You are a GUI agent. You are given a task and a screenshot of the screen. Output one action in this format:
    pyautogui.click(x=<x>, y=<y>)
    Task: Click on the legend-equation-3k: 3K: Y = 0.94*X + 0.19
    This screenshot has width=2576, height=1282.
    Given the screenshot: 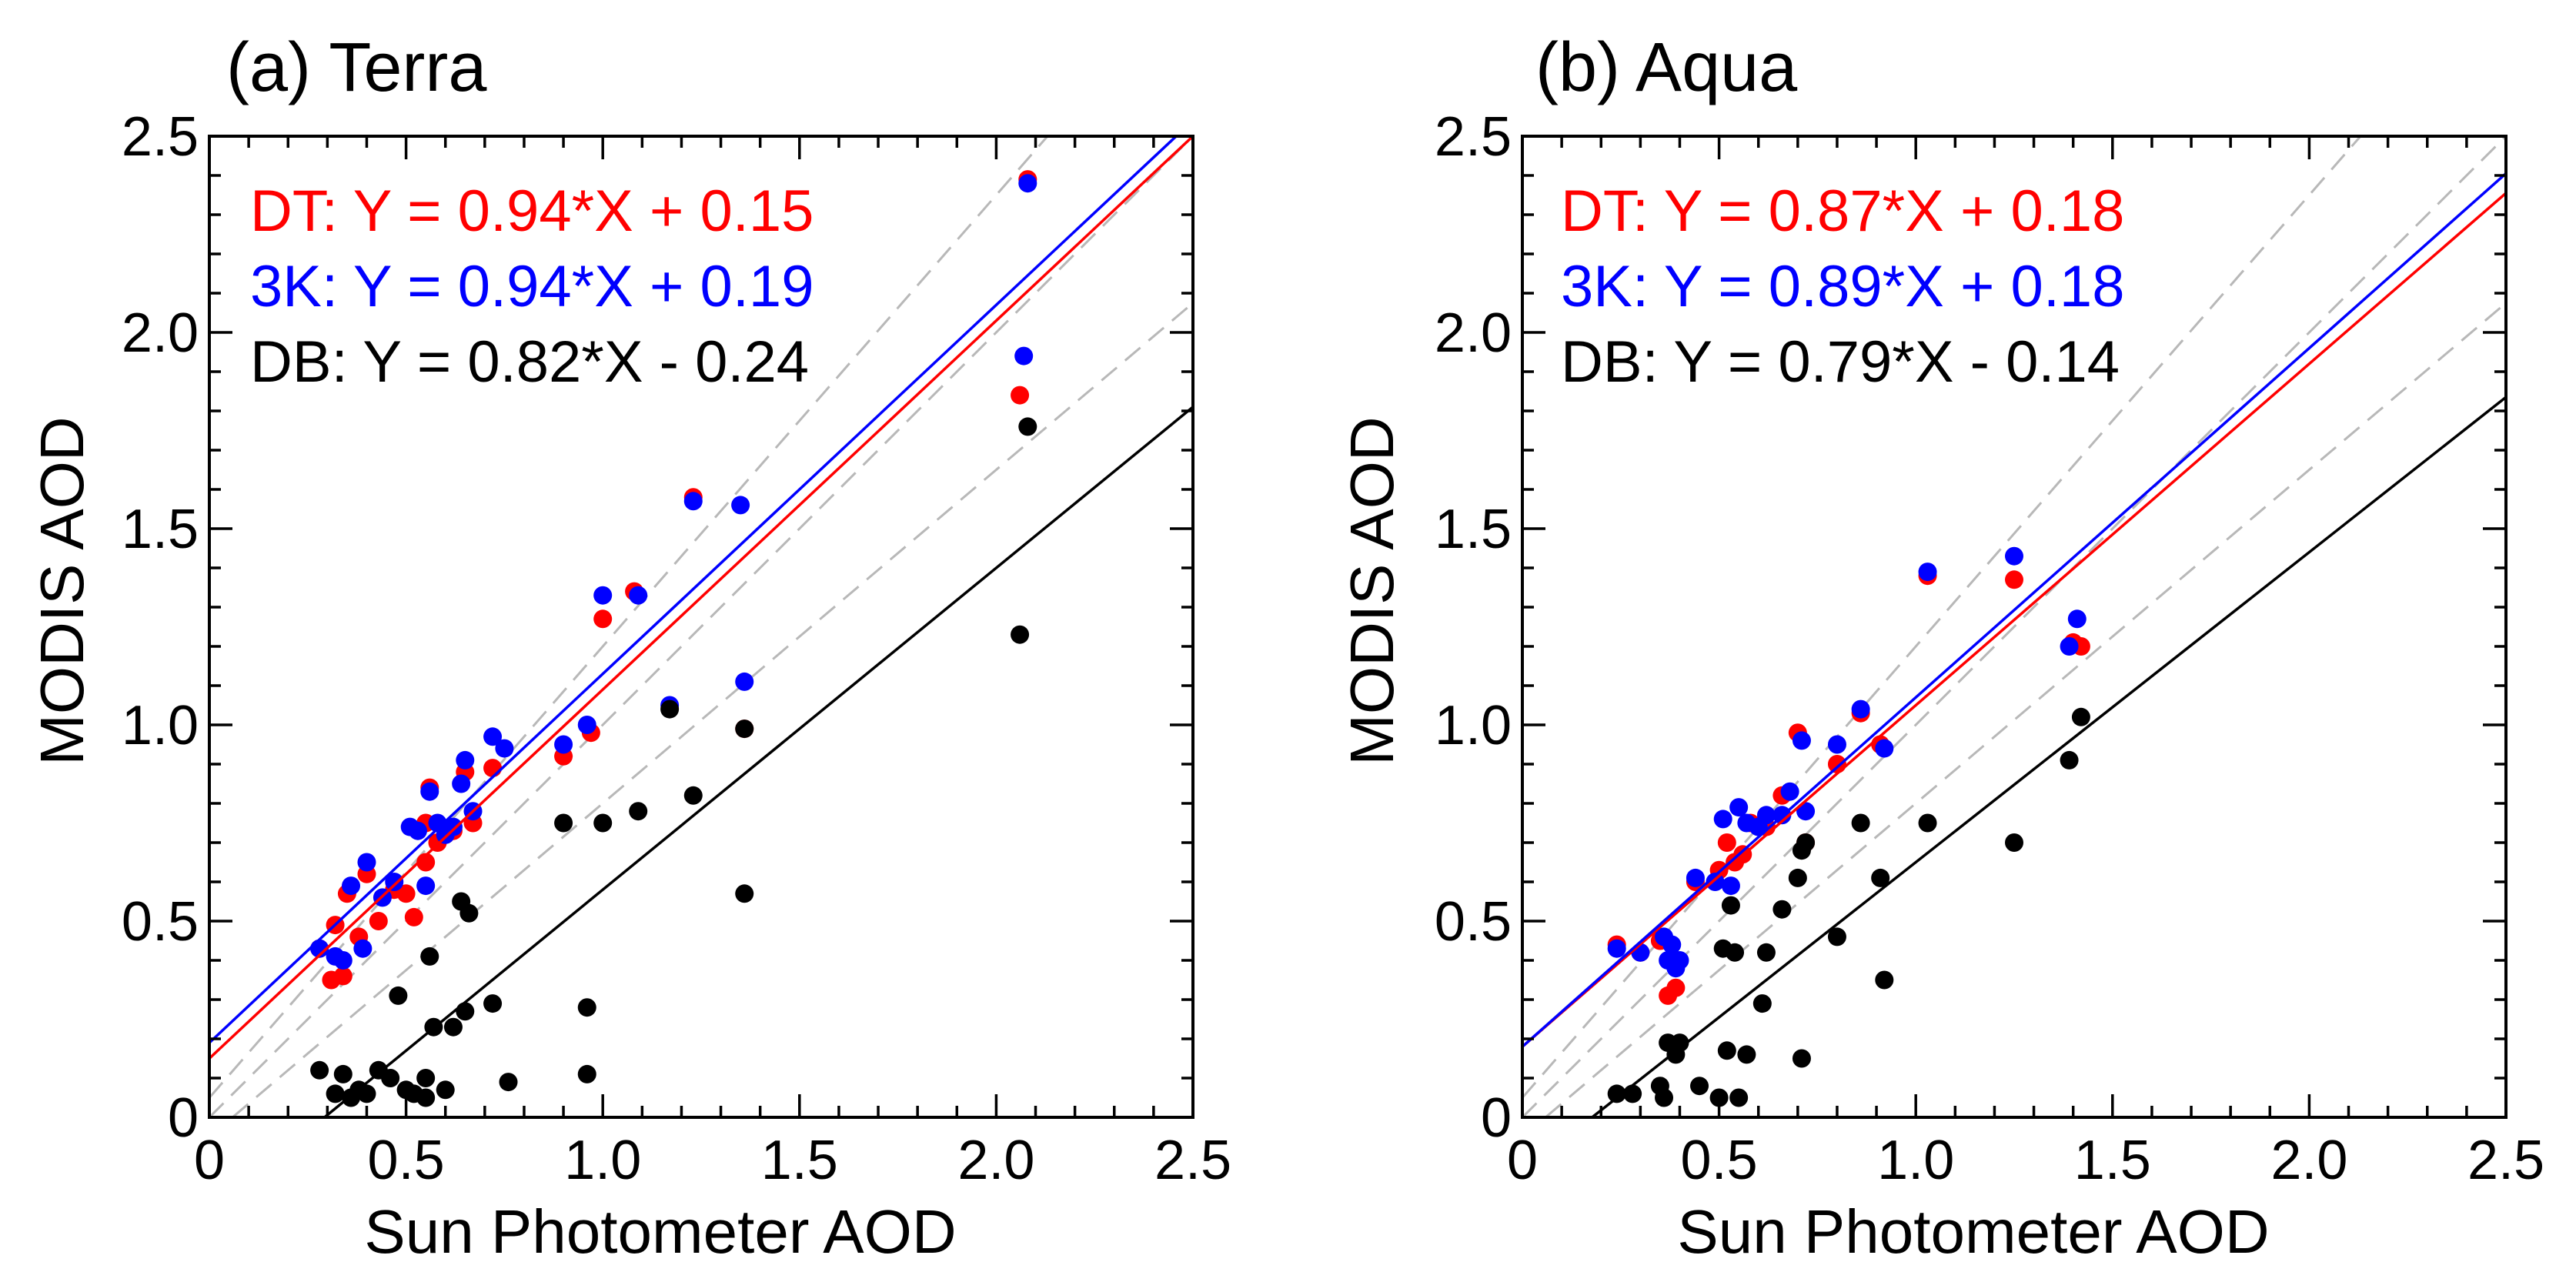 What is the action you would take?
    pyautogui.click(x=532, y=286)
    